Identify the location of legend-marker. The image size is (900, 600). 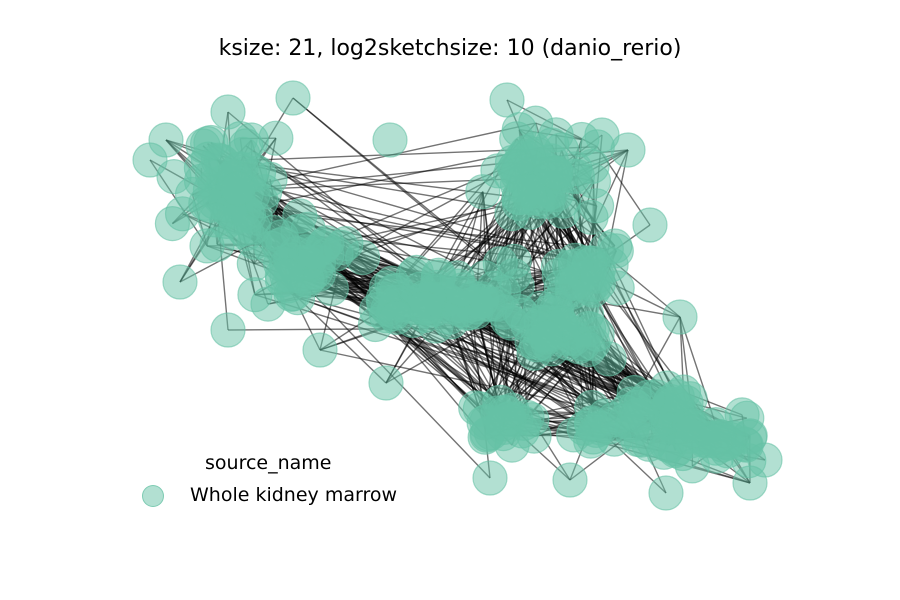
(153, 496).